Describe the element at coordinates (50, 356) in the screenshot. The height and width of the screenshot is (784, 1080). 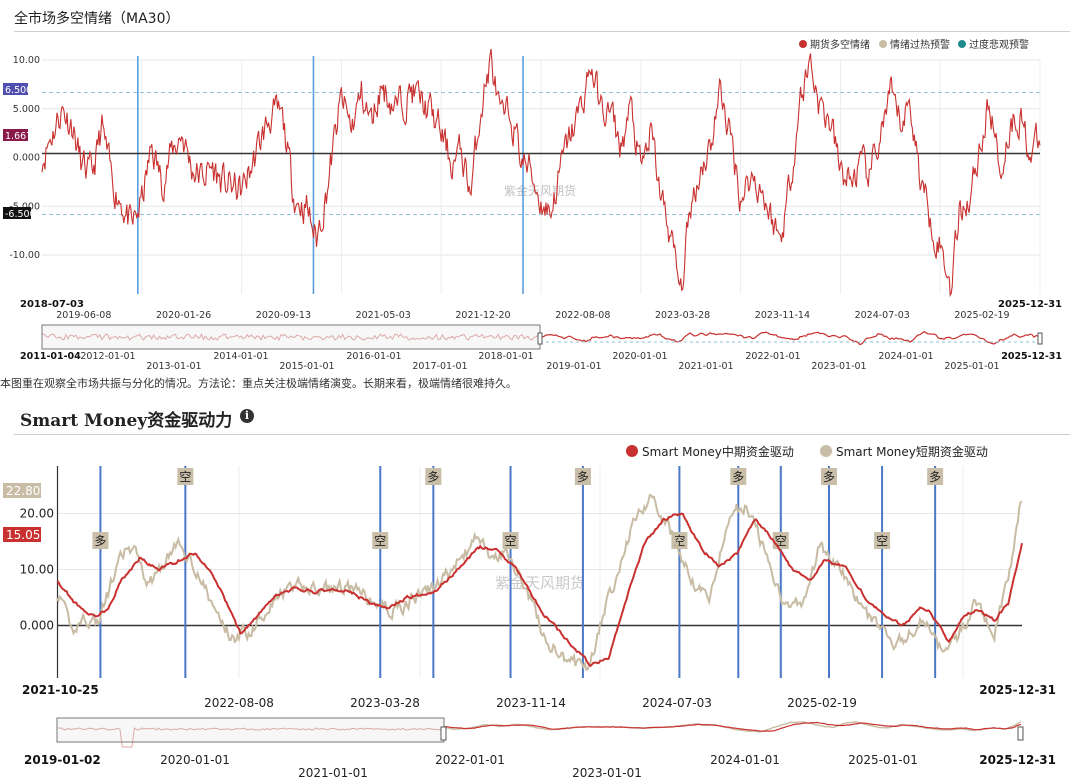
I see `navigator-start-label: 2011-01-04` at that location.